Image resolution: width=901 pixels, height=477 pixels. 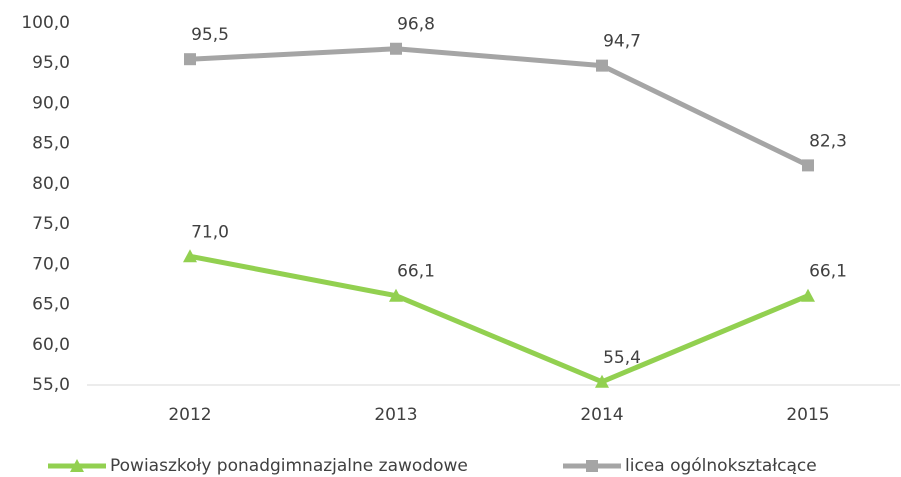 I want to click on data-label: 55,4, so click(x=622, y=358).